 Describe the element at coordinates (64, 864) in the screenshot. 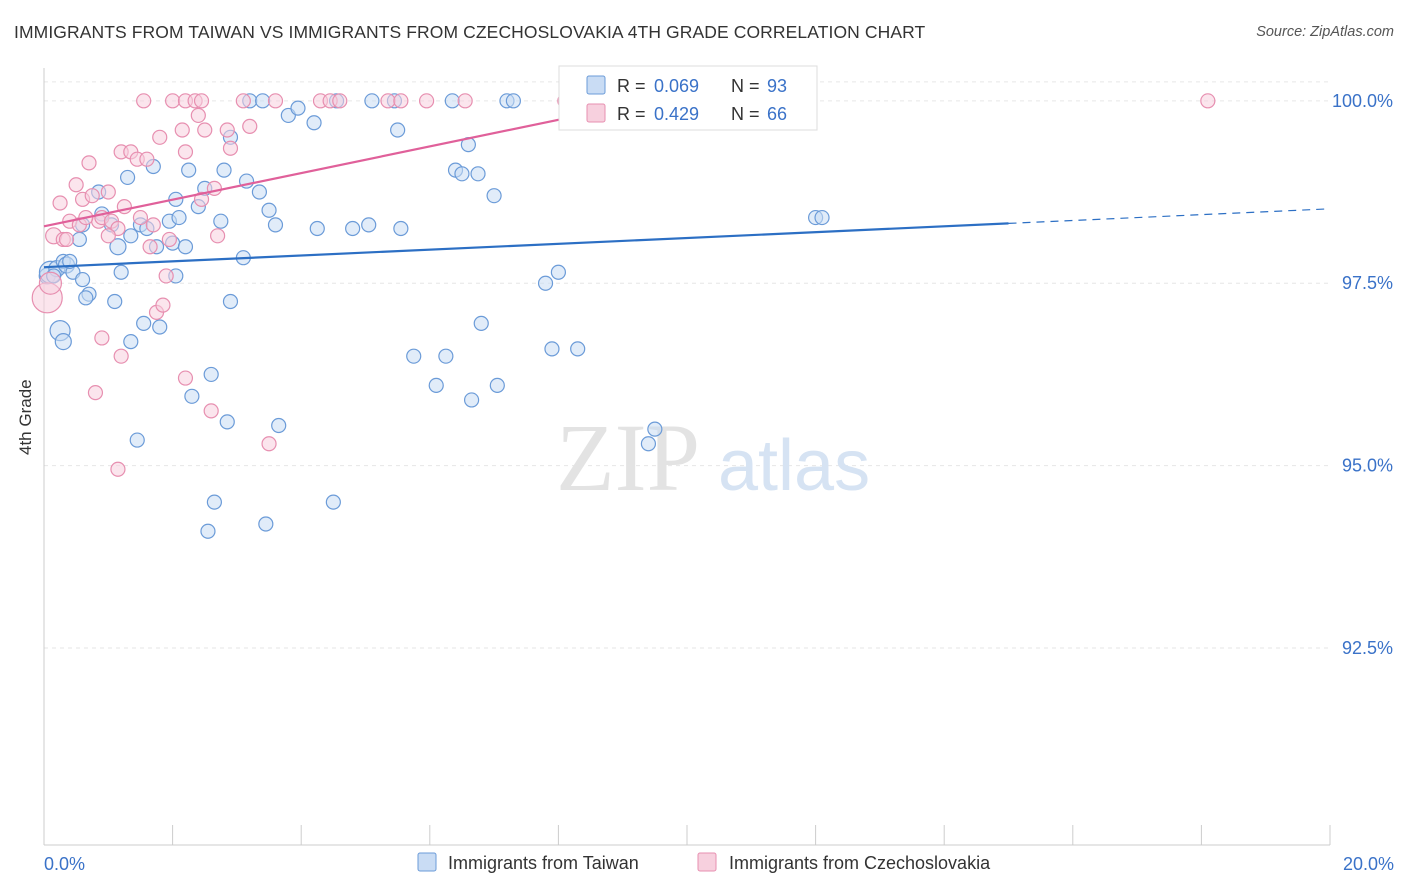

I see `x-tick-label: 0.0%` at that location.